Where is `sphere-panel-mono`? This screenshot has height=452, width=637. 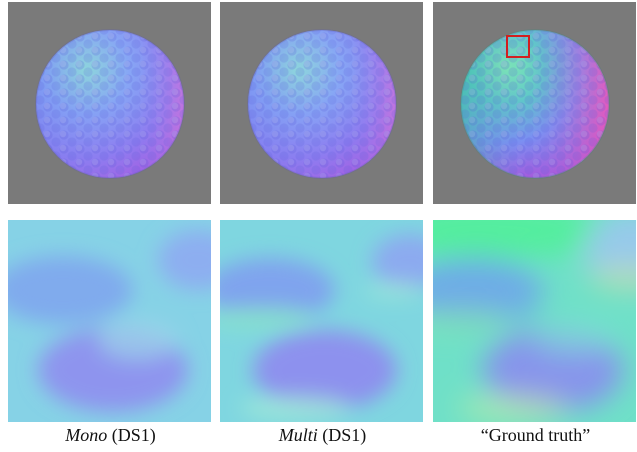 sphere-panel-mono is located at coordinates (109, 103).